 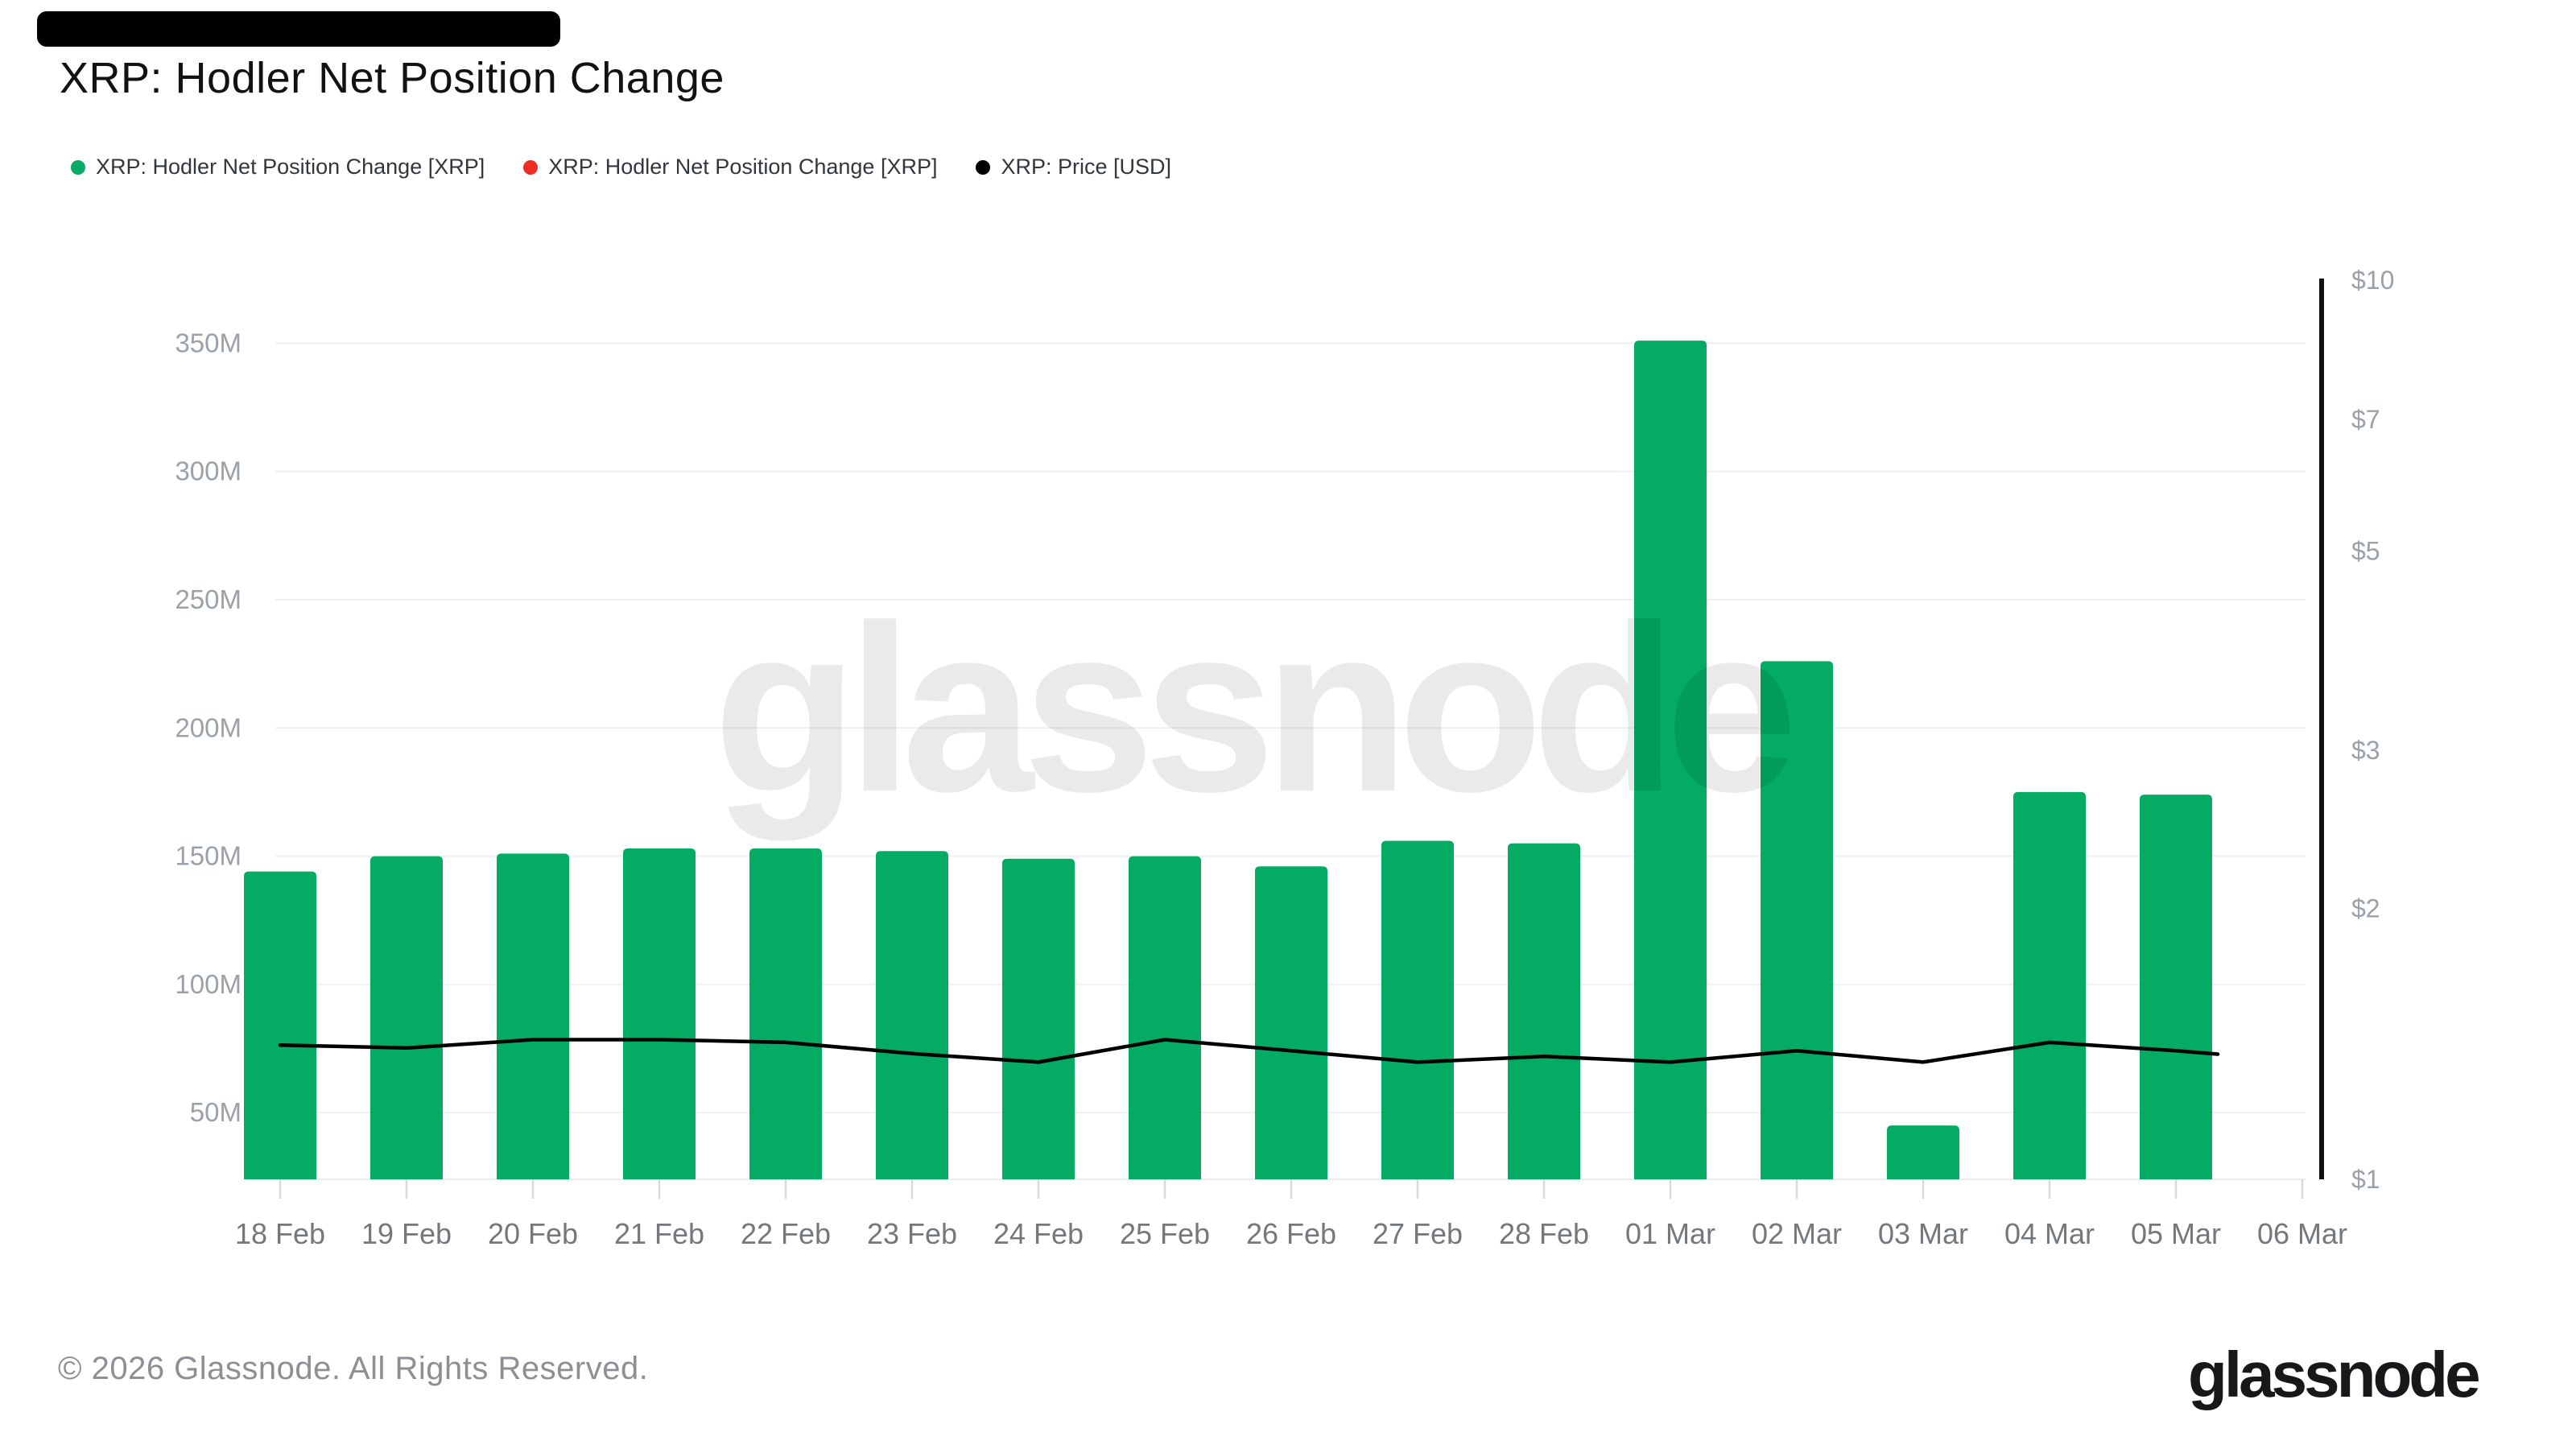 What do you see at coordinates (2049, 985) in the screenshot?
I see `bar-04 Mar` at bounding box center [2049, 985].